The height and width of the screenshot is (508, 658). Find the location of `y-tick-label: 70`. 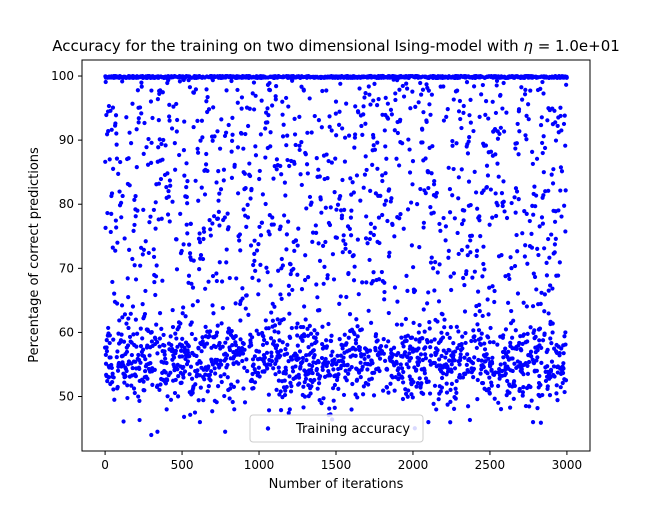

y-tick-label: 70 is located at coordinates (66, 268).